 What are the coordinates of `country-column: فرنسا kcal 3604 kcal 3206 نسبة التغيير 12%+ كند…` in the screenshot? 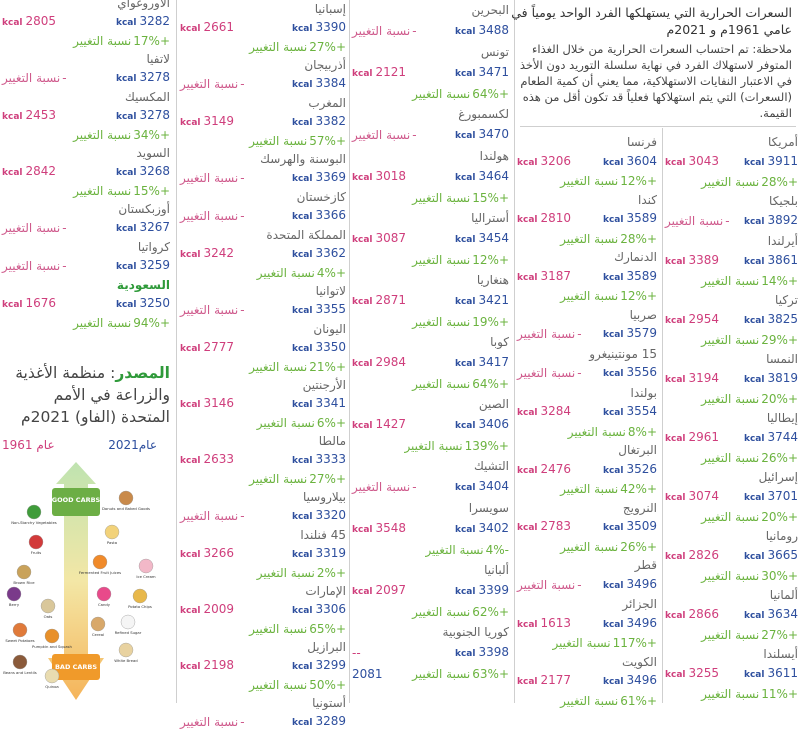 It's located at (587, 421).